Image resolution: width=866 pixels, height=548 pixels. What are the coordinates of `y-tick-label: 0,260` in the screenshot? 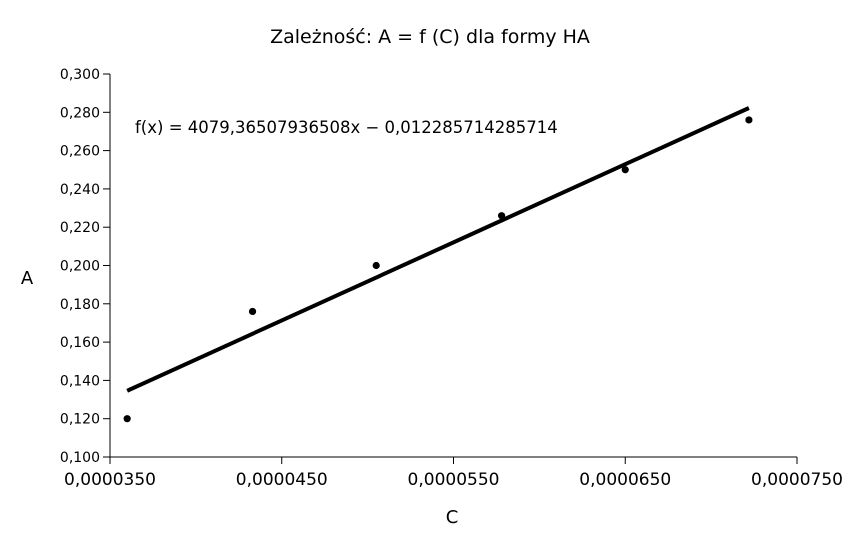 It's located at (80, 152).